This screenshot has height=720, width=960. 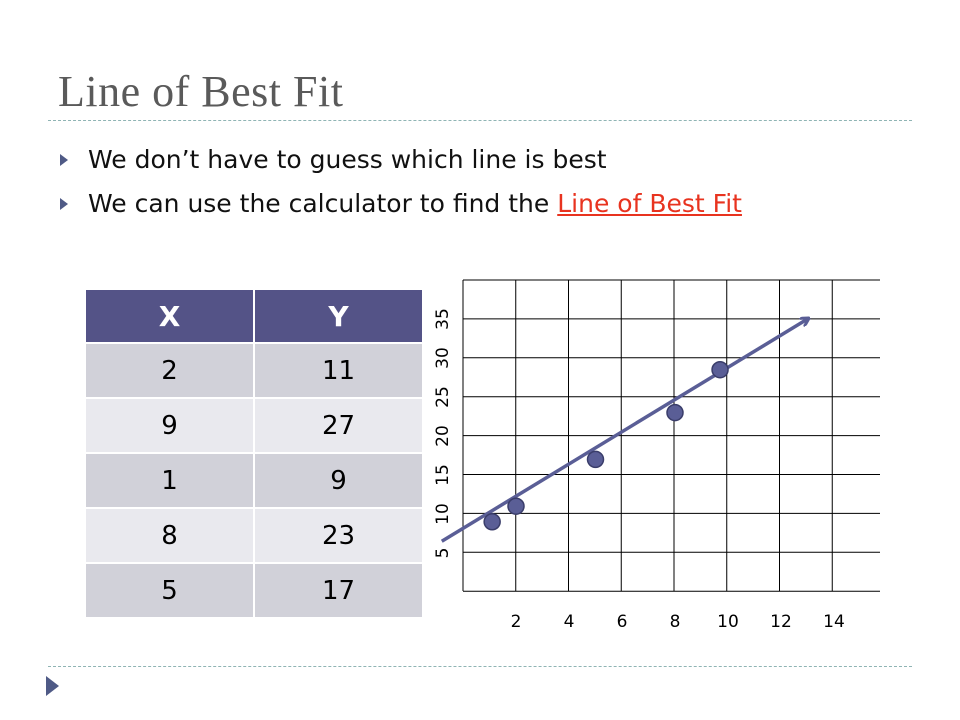 What do you see at coordinates (443, 514) in the screenshot?
I see `y-tick-label: 10` at bounding box center [443, 514].